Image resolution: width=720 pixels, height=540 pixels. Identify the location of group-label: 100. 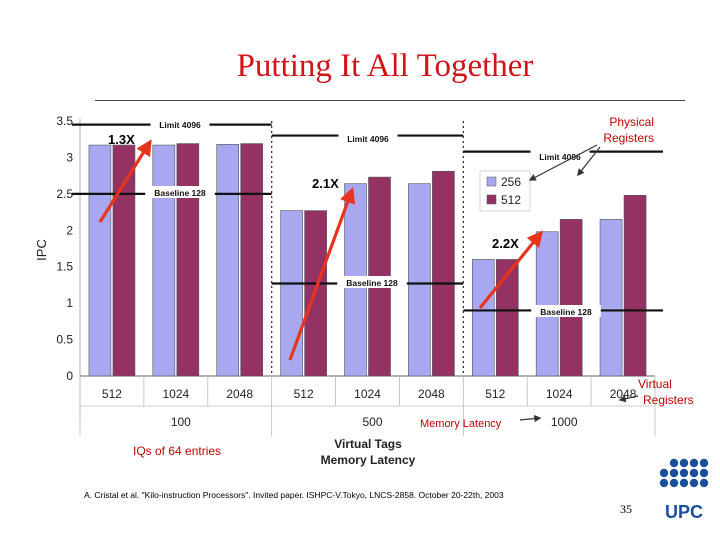
(181, 422).